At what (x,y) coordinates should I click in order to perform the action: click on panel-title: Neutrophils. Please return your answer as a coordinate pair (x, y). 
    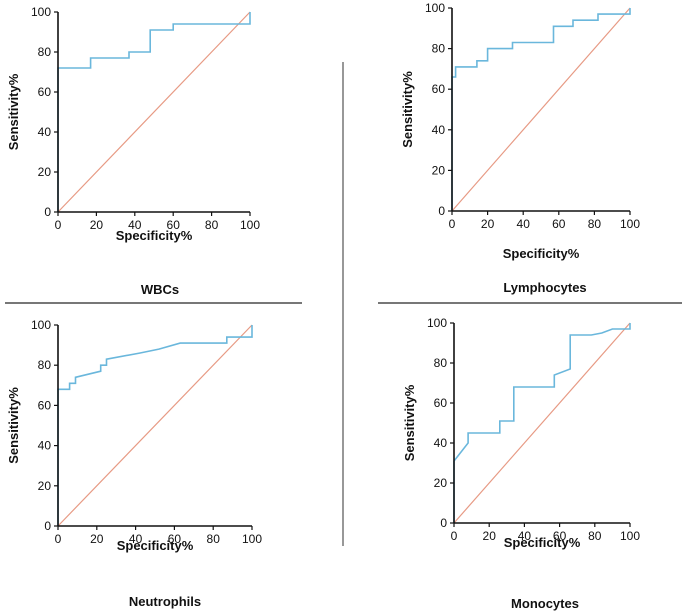
    Looking at the image, I should click on (165, 601).